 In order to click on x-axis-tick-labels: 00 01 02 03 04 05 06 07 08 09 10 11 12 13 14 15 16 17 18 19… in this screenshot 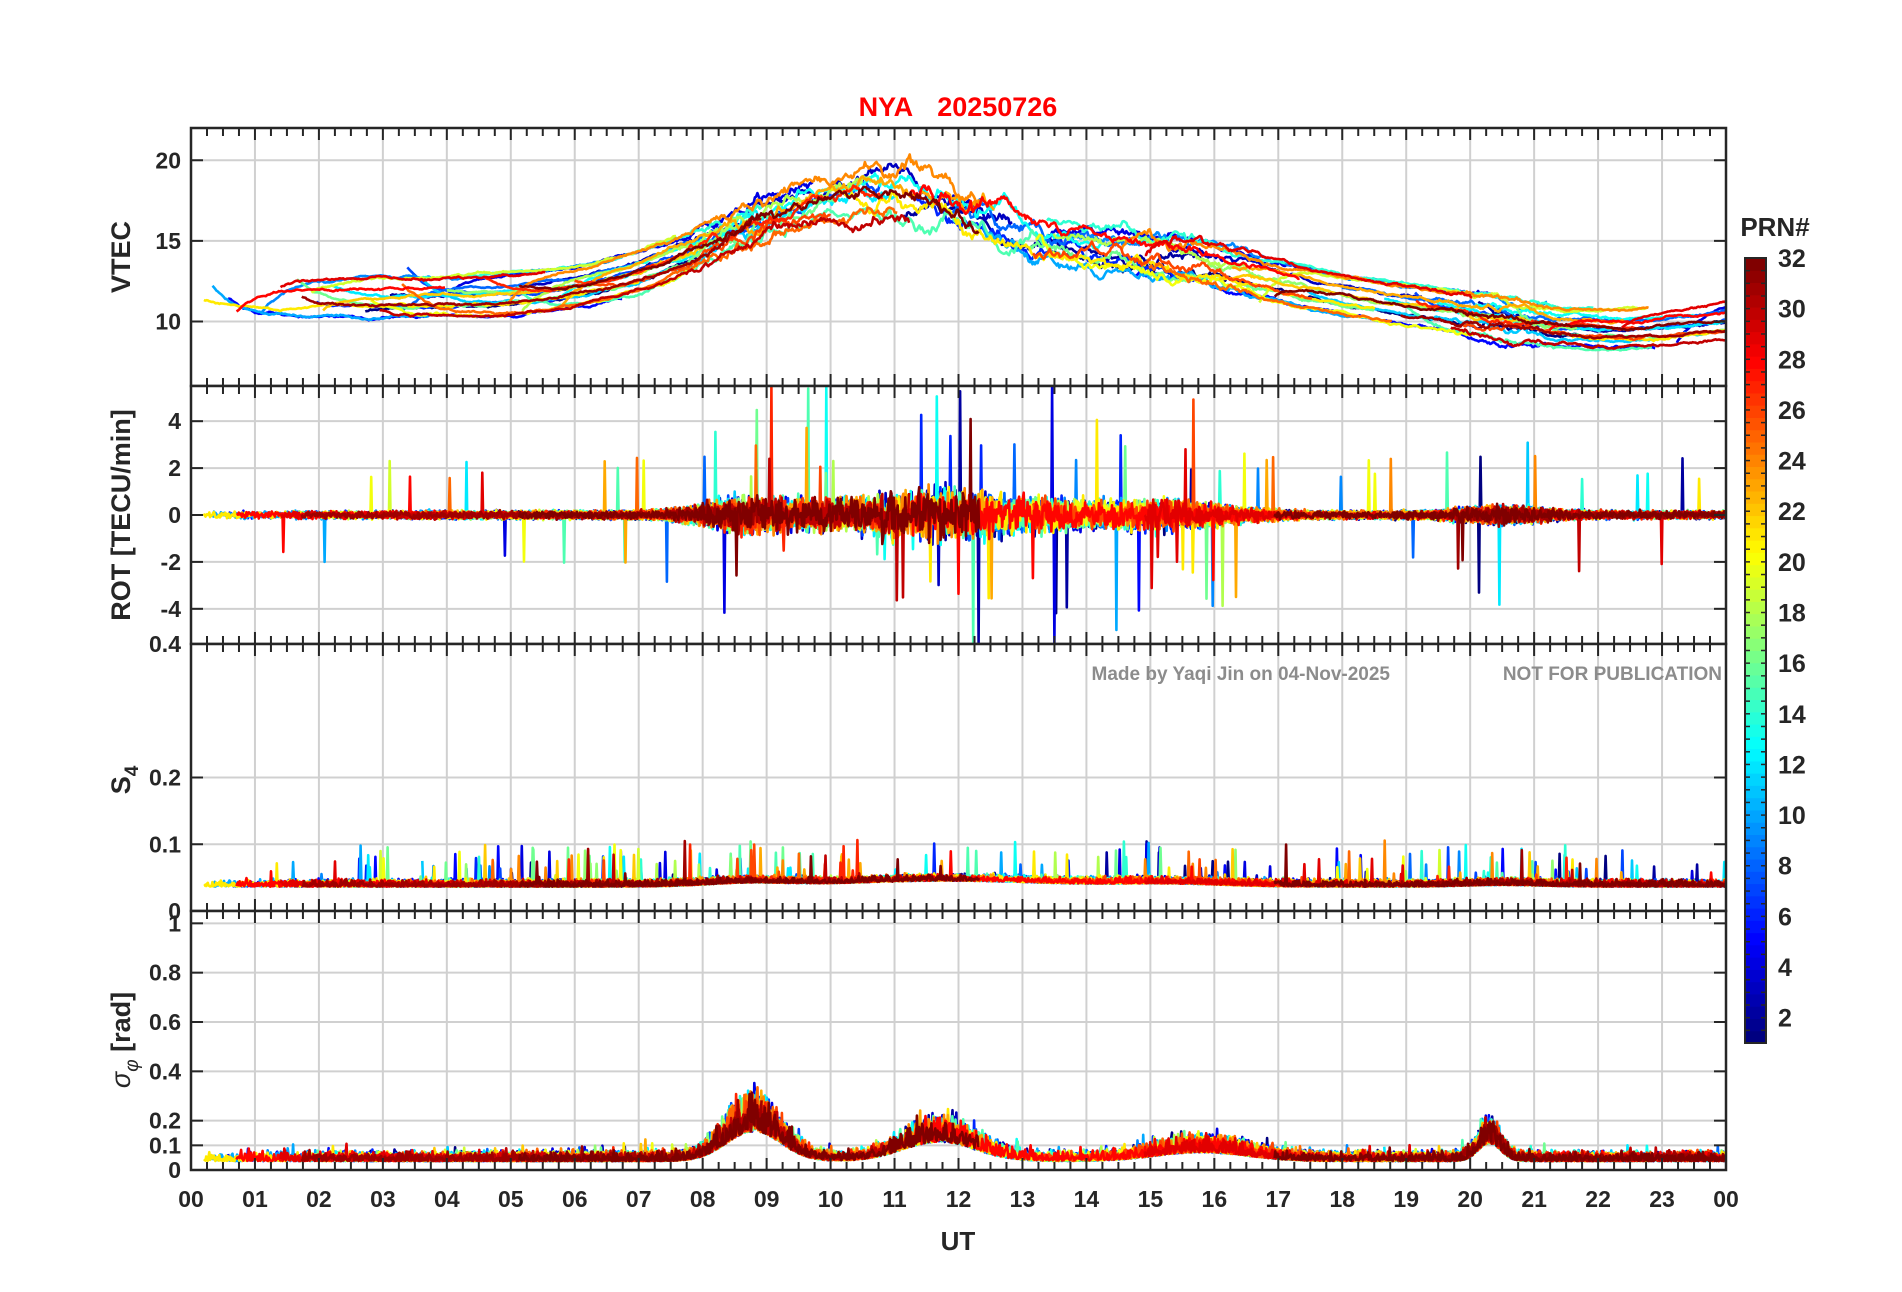, I will do `click(958, 1199)`.